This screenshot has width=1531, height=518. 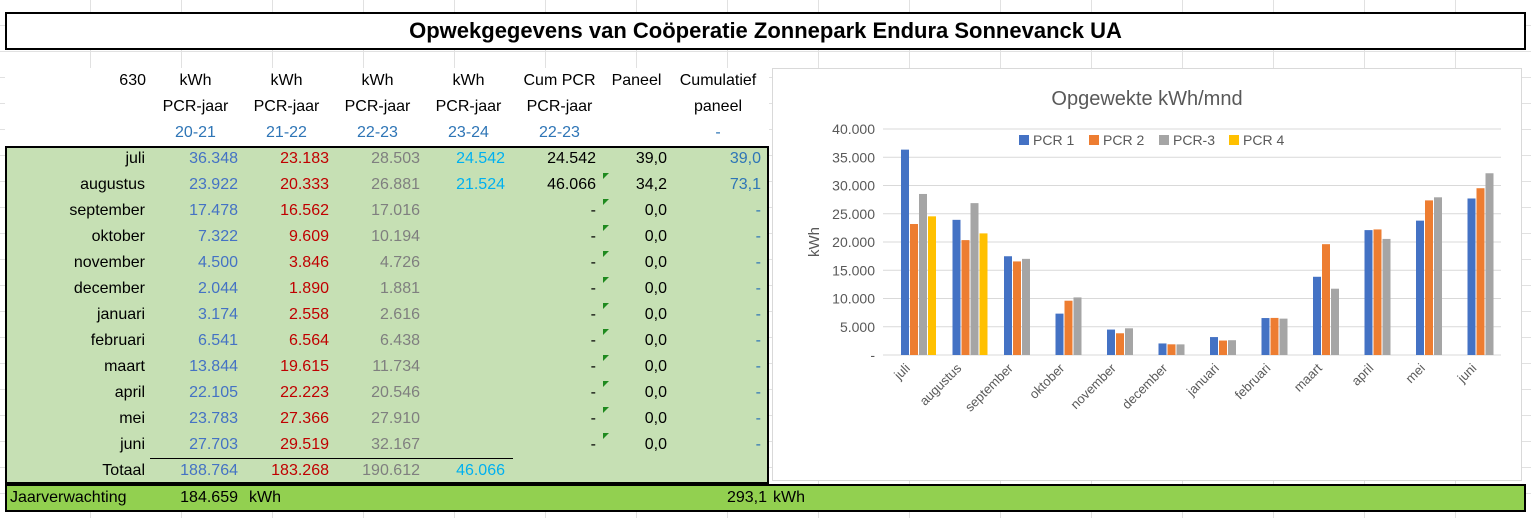 What do you see at coordinates (213, 210) in the screenshot?
I see `pcr1-value: 17.478` at bounding box center [213, 210].